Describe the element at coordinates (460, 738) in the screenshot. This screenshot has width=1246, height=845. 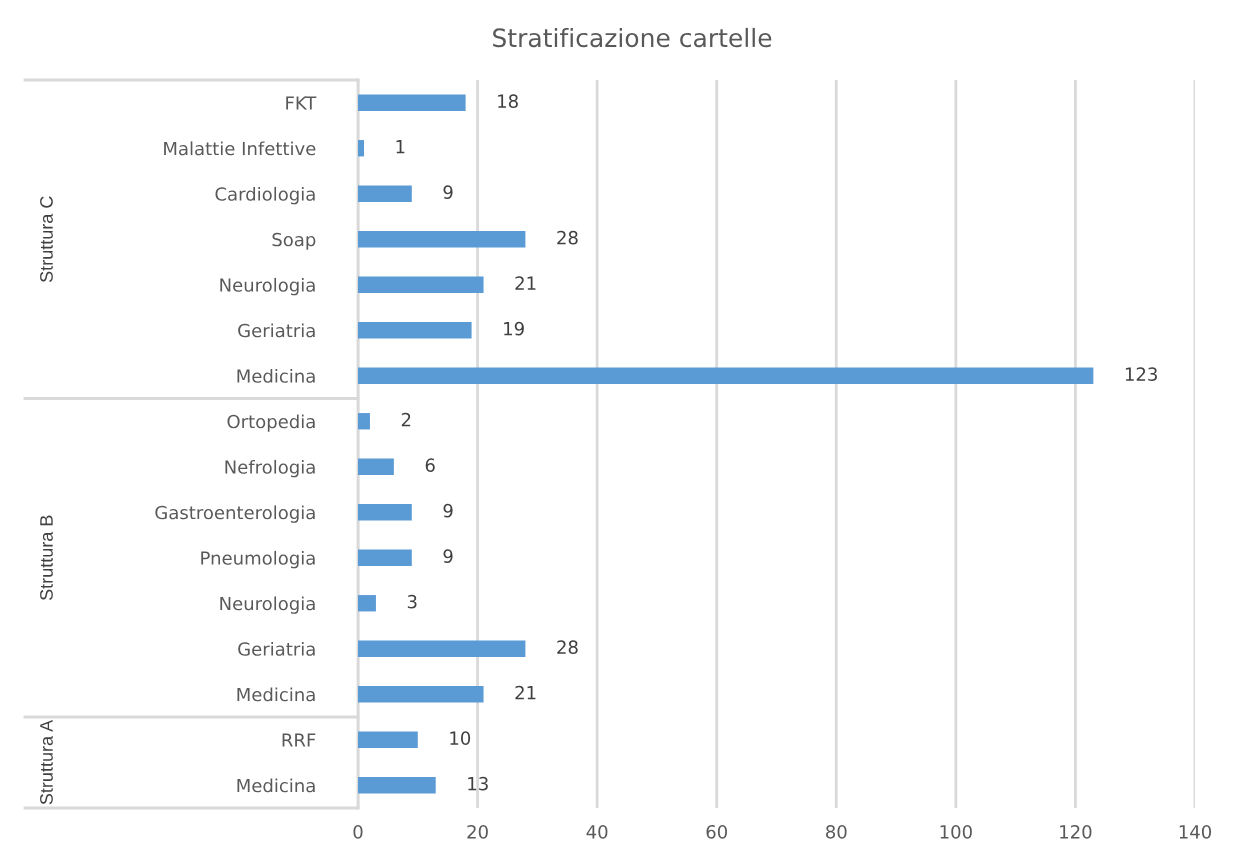
I see `data-label: 10` at that location.